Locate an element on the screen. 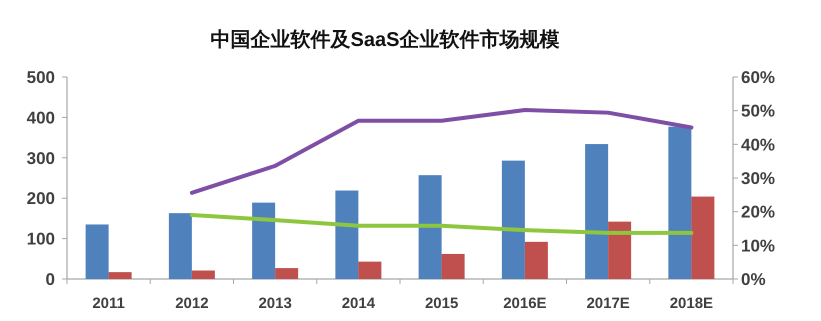  y2-tick-label: 20% is located at coordinates (758, 212).